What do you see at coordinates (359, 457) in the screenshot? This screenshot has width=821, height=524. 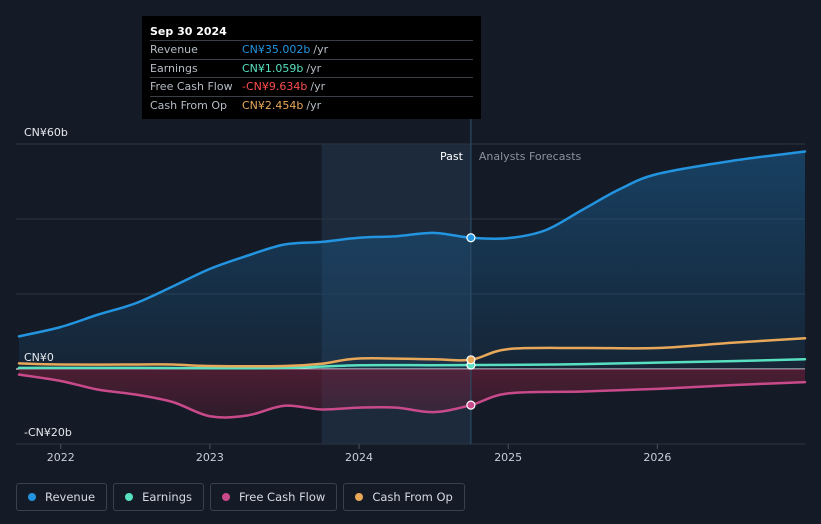 I see `x-tick-label: 2024` at bounding box center [359, 457].